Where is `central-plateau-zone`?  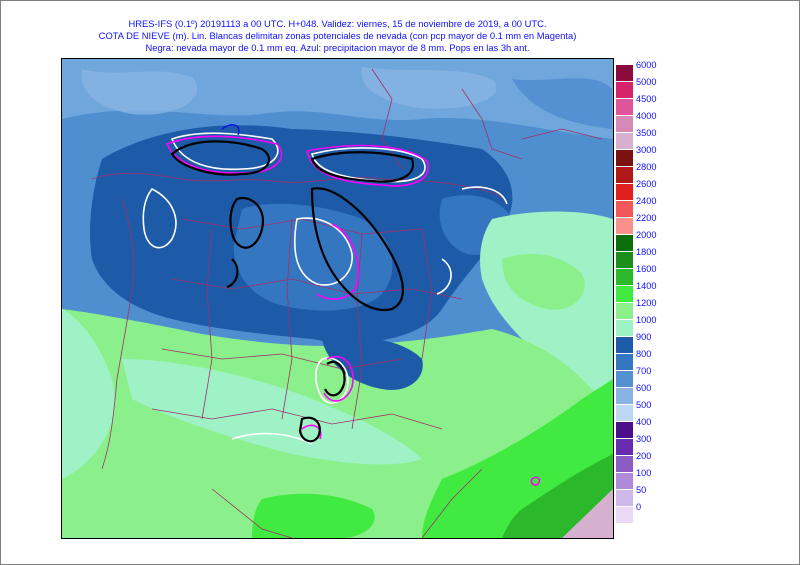
central-plateau-zone is located at coordinates (313, 257).